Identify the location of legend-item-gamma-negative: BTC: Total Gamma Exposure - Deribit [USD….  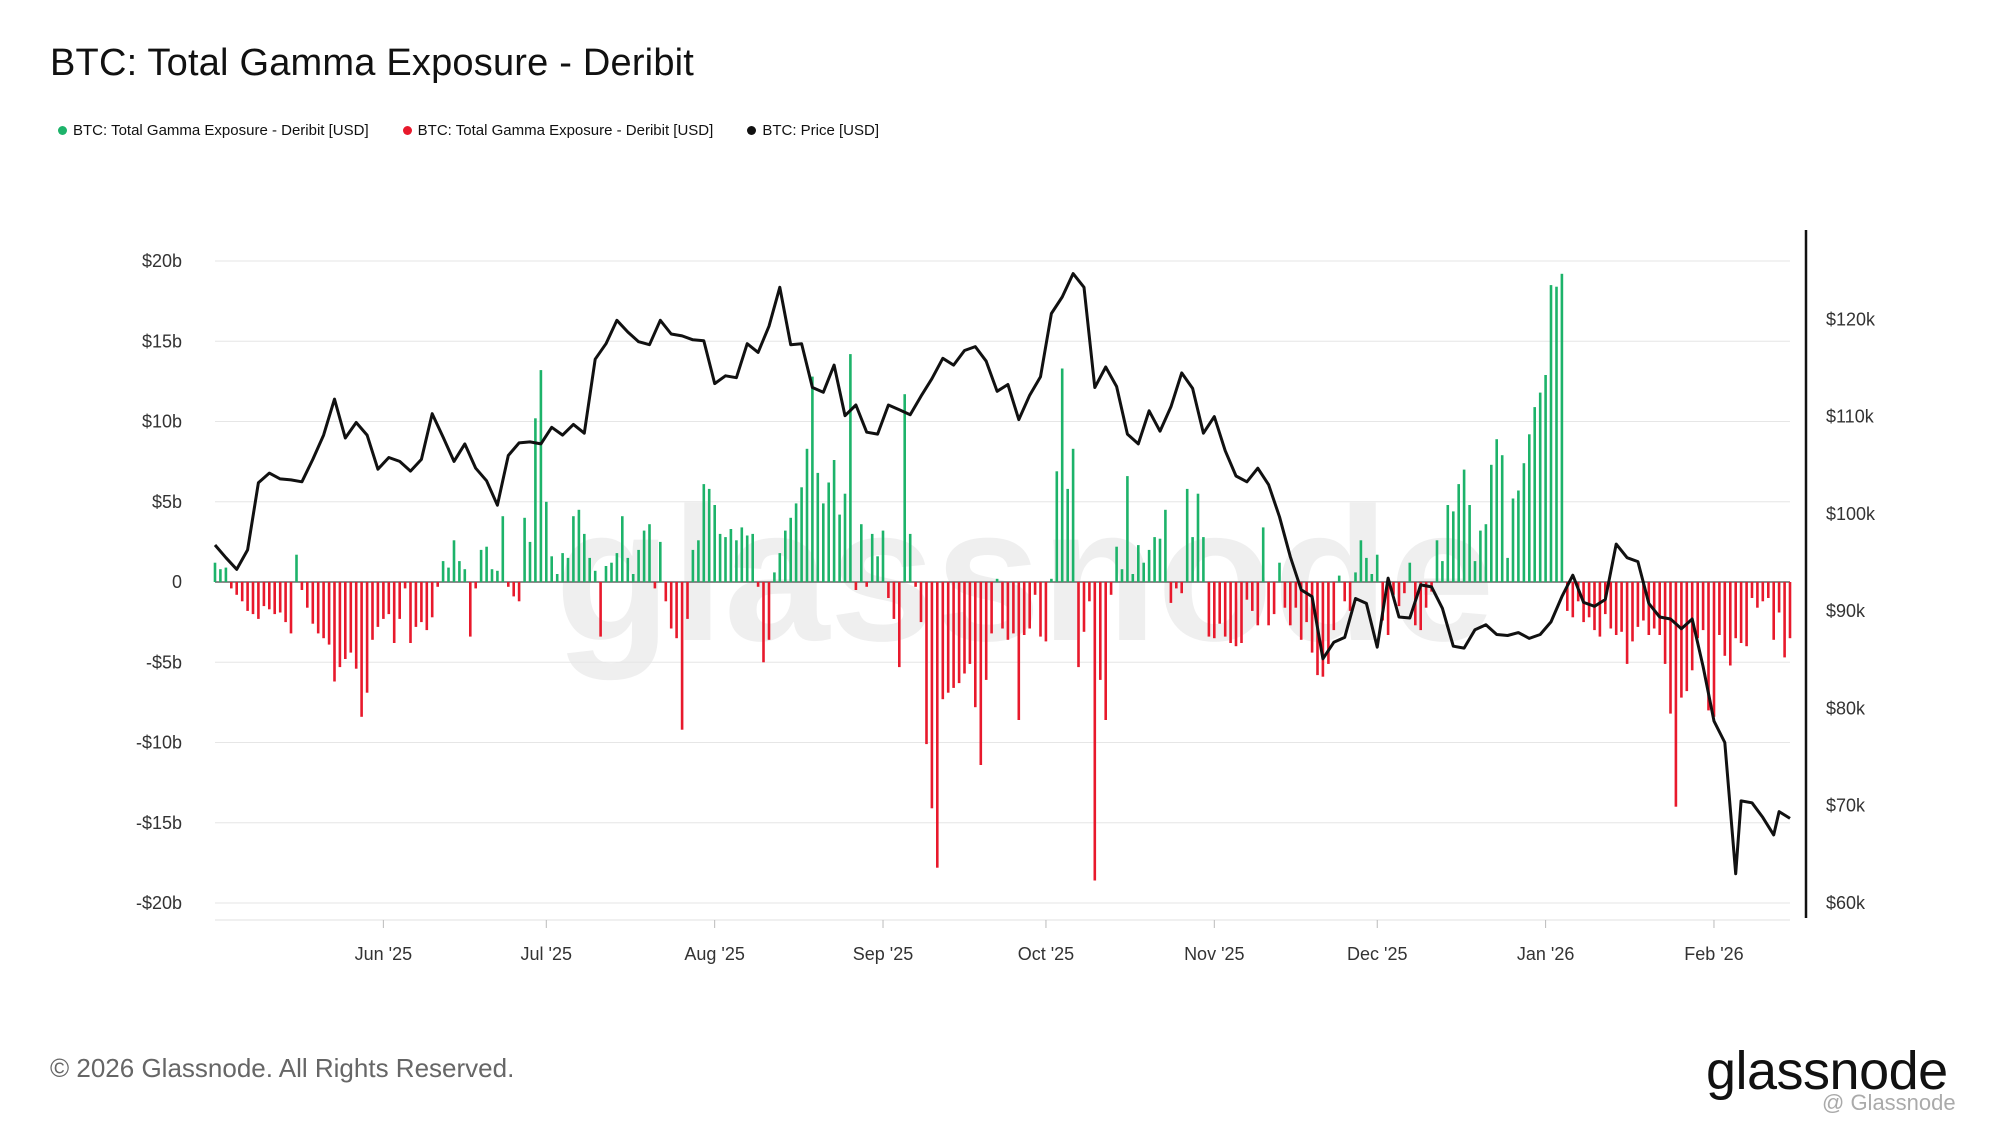
(558, 130).